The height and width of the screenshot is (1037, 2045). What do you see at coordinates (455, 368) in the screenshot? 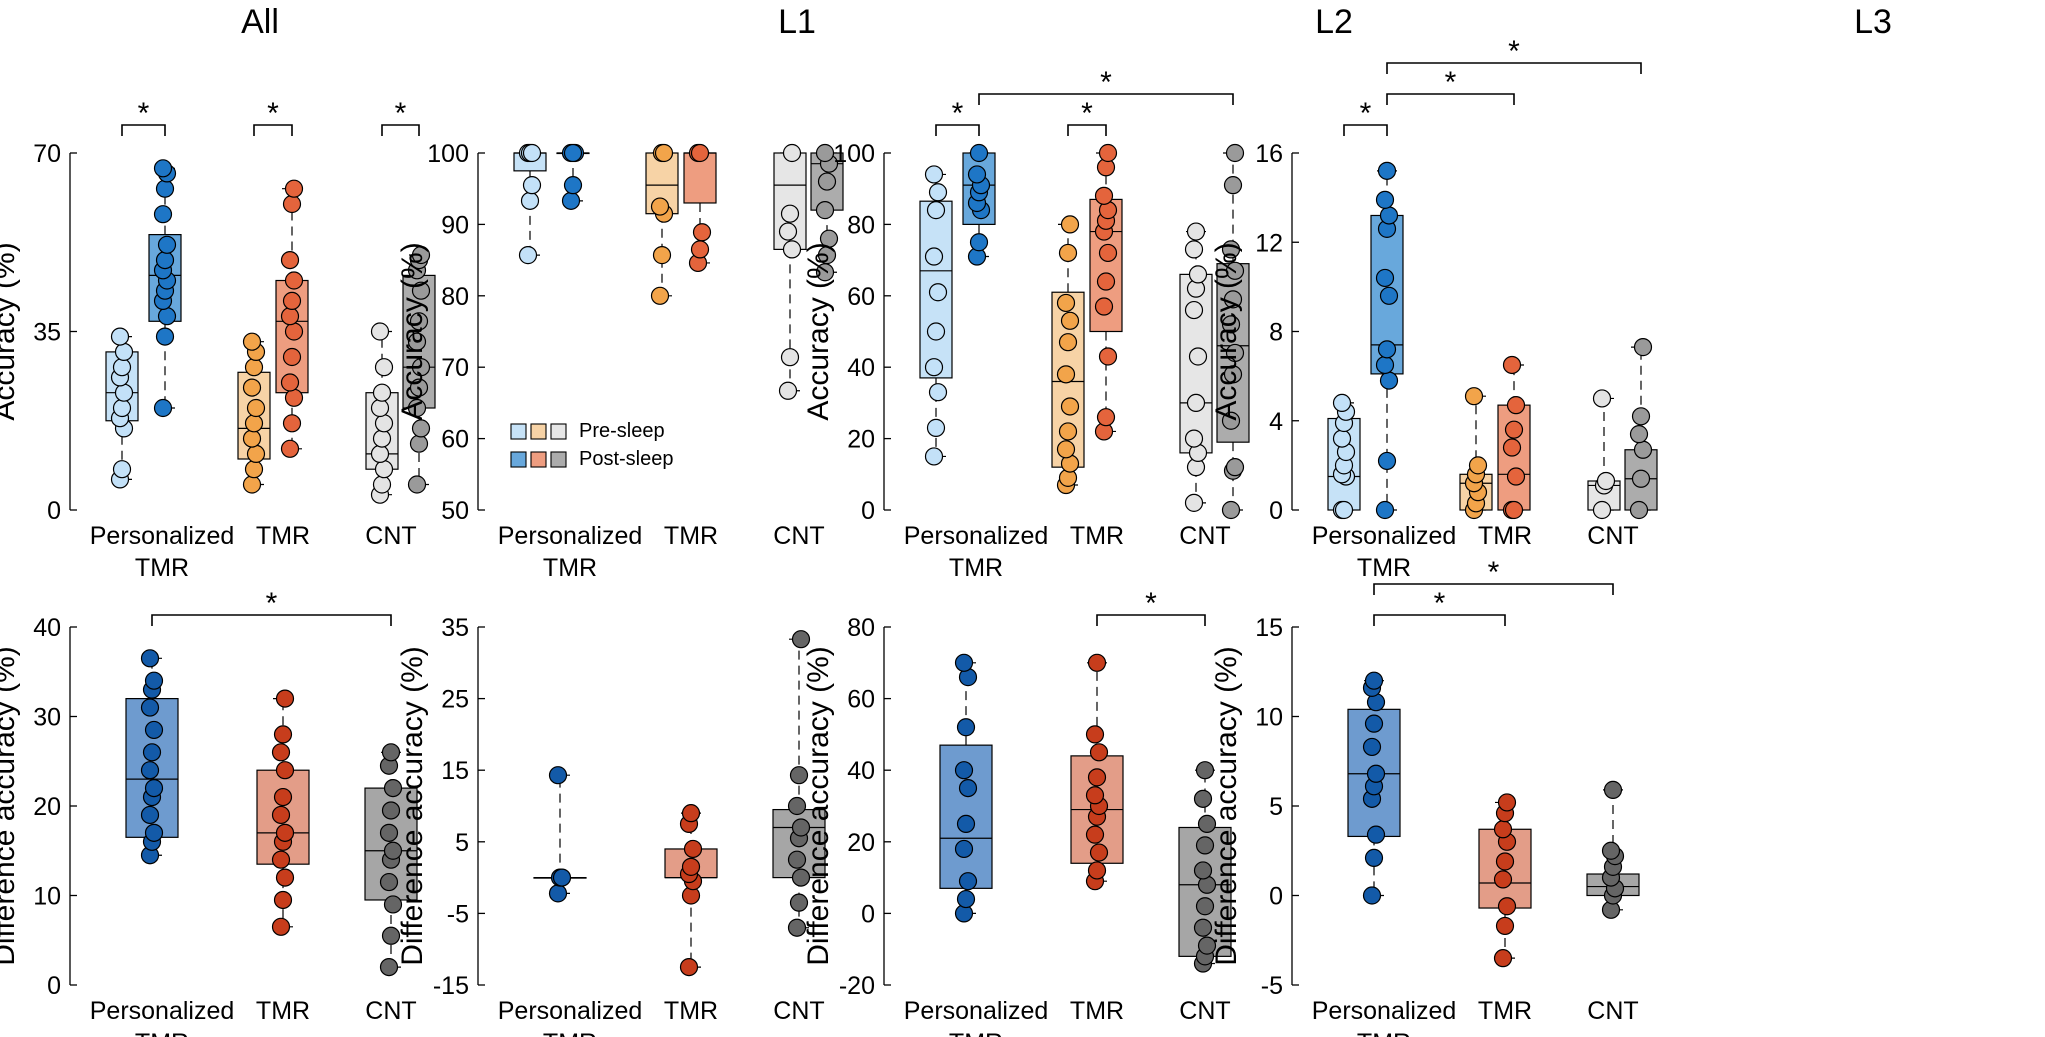
I see `y-tick-label: 70` at bounding box center [455, 368].